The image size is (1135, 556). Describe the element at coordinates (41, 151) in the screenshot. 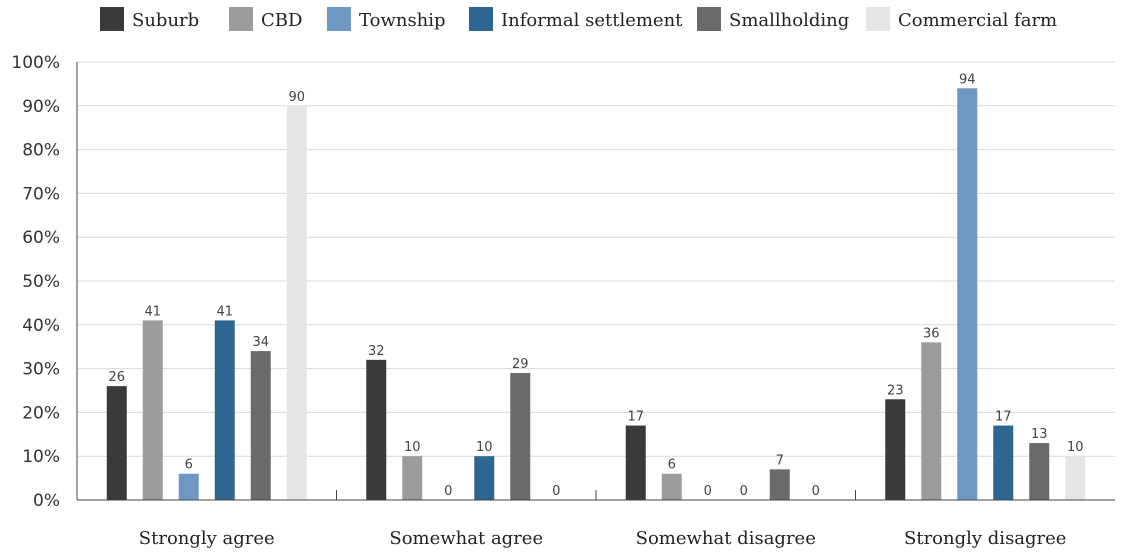

I see `y-tick-label: 80%` at that location.